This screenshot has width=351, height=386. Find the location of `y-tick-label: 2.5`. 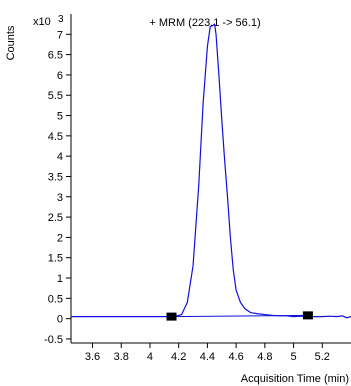

y-tick-label: 2.5 is located at coordinates (55, 218).